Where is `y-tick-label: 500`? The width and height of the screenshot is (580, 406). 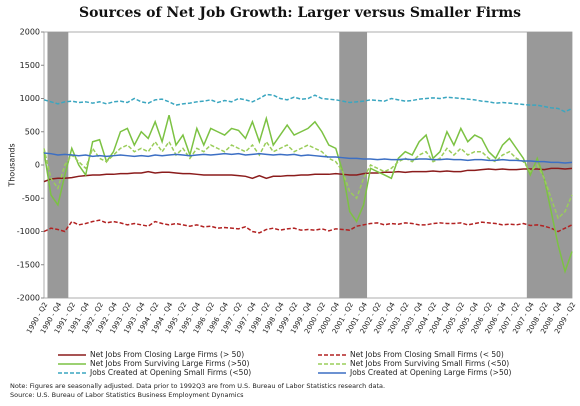 y-tick-label: 500 is located at coordinates (32, 131).